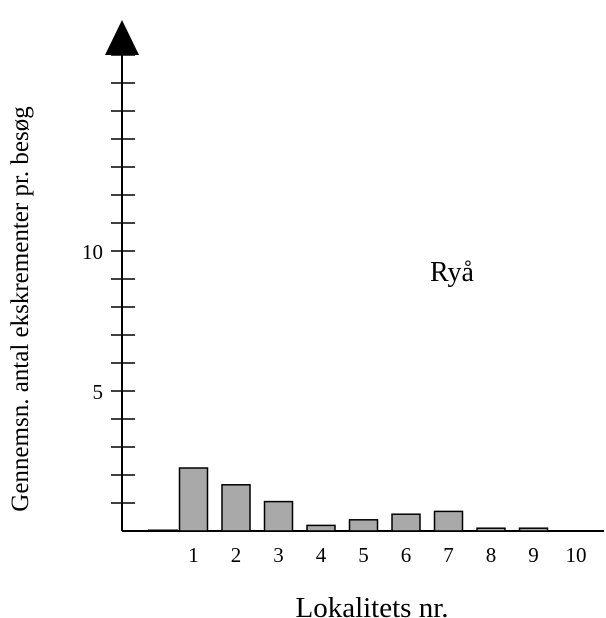 This screenshot has height=618, width=606. What do you see at coordinates (92, 252) in the screenshot?
I see `y-tick-label: 10` at bounding box center [92, 252].